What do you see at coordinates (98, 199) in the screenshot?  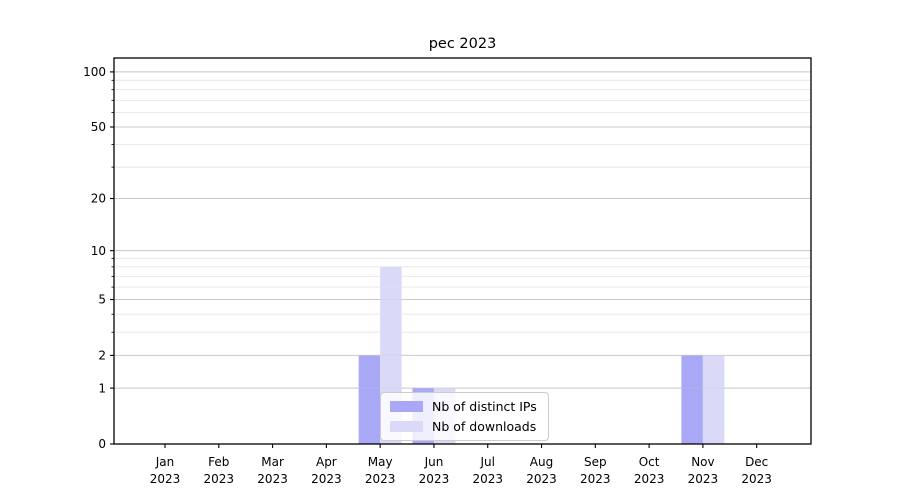 I see `y-tick-label: 20` at bounding box center [98, 199].